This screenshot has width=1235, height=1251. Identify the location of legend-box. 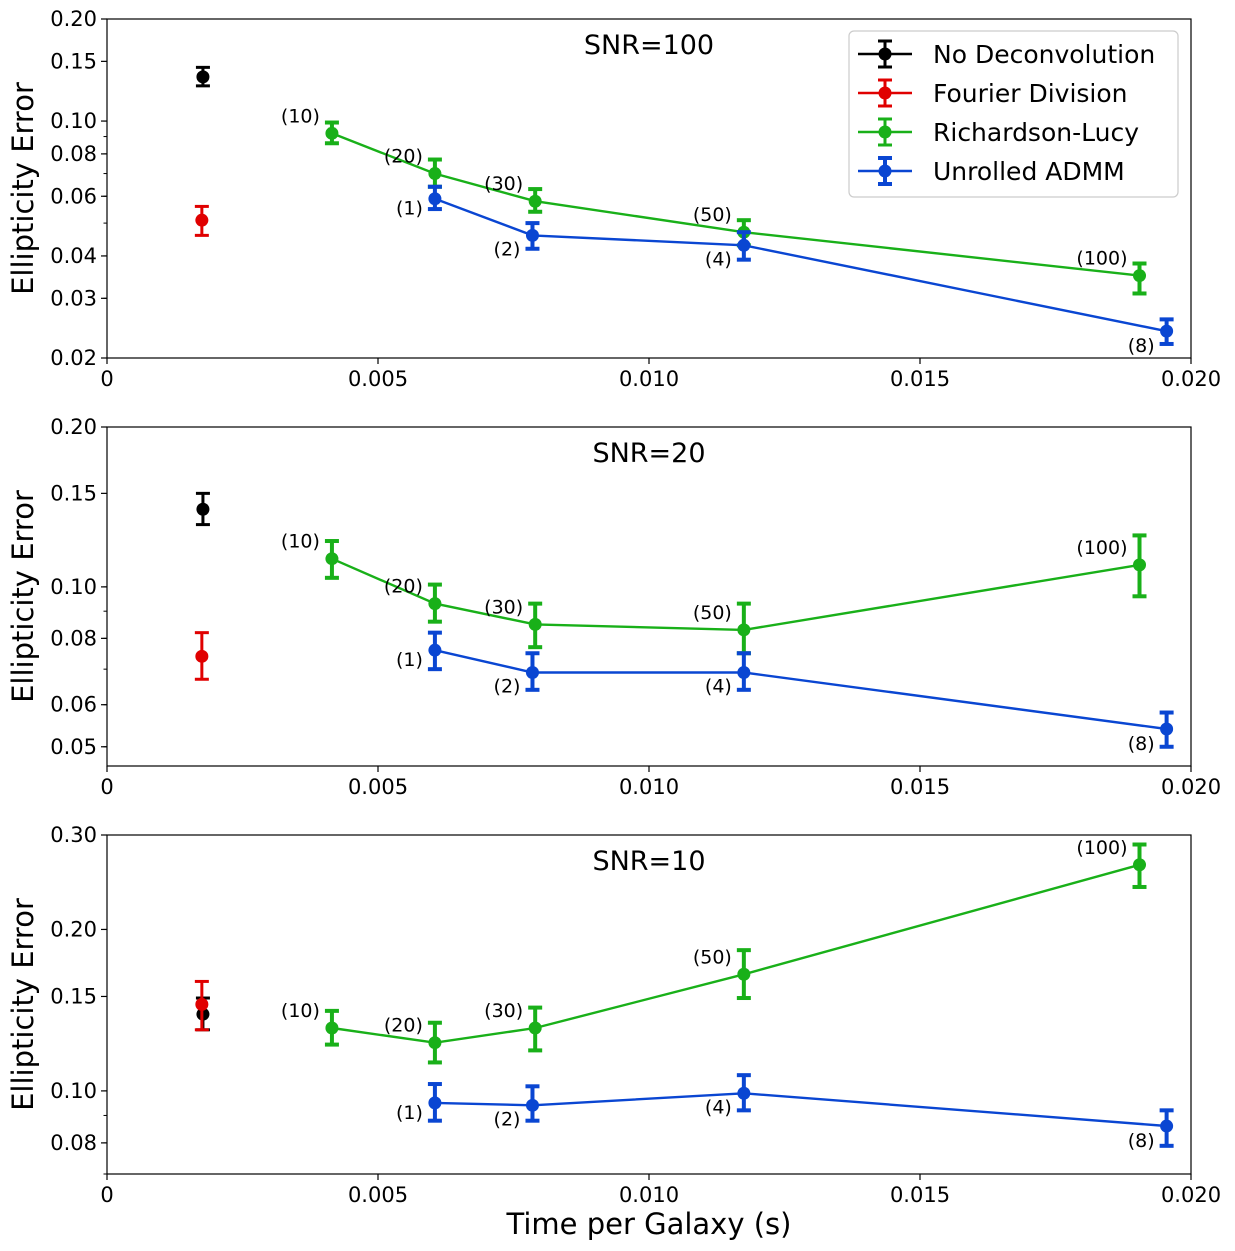
(1013, 114).